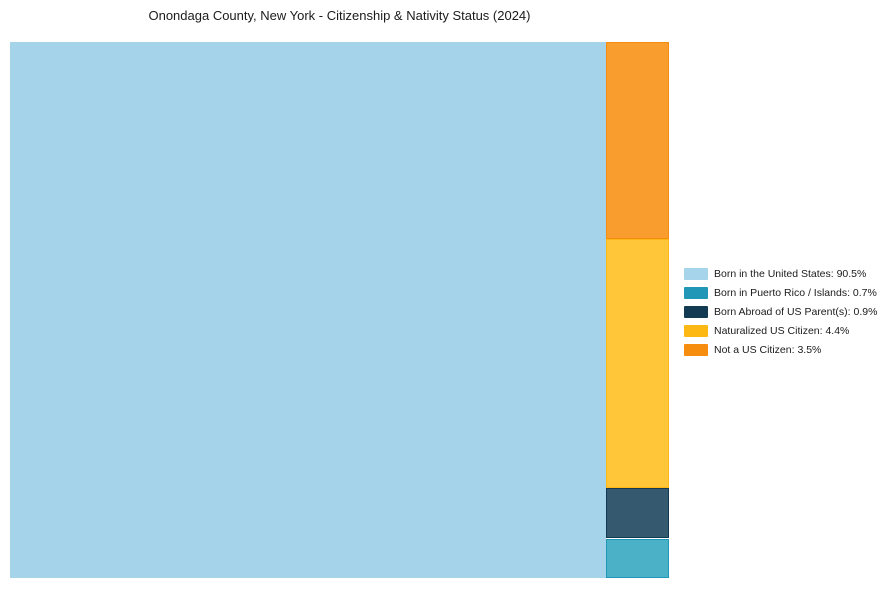 The width and height of the screenshot is (889, 590). I want to click on treemap-tile-born-abroad-of-us-parent-s, so click(637, 513).